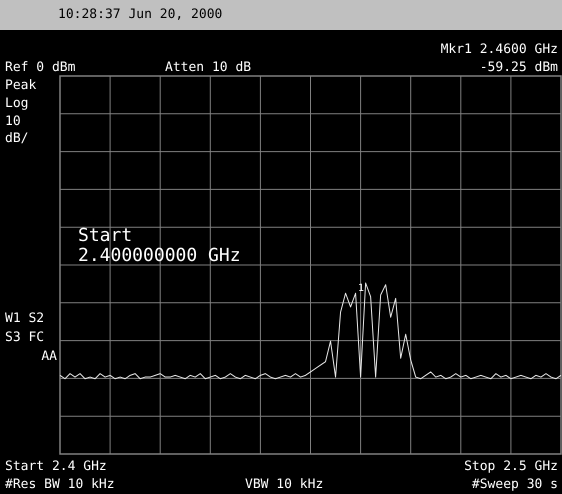 This screenshot has width=562, height=494. Describe the element at coordinates (49, 356) in the screenshot. I see `text: AA` at that location.